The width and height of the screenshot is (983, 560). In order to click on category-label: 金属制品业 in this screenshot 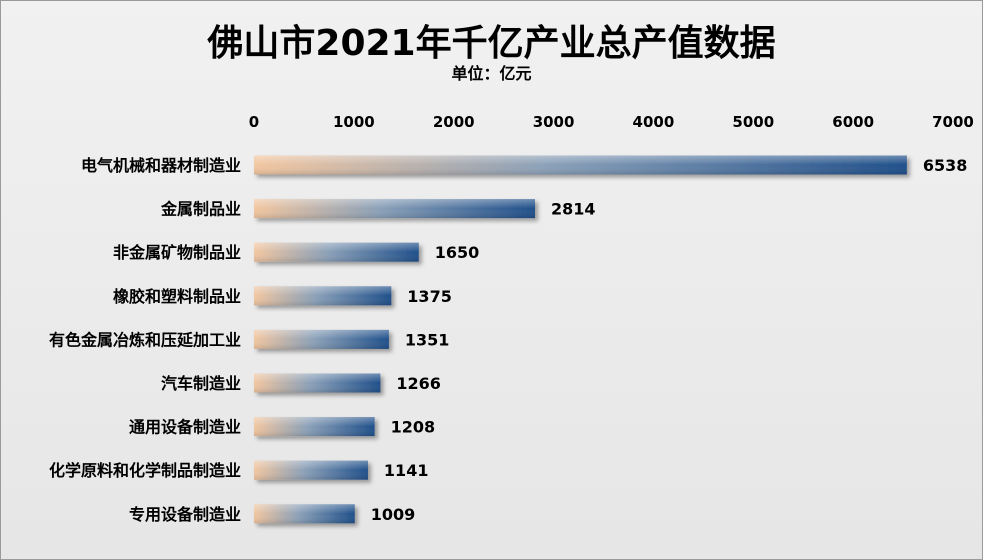, I will do `click(200, 209)`.